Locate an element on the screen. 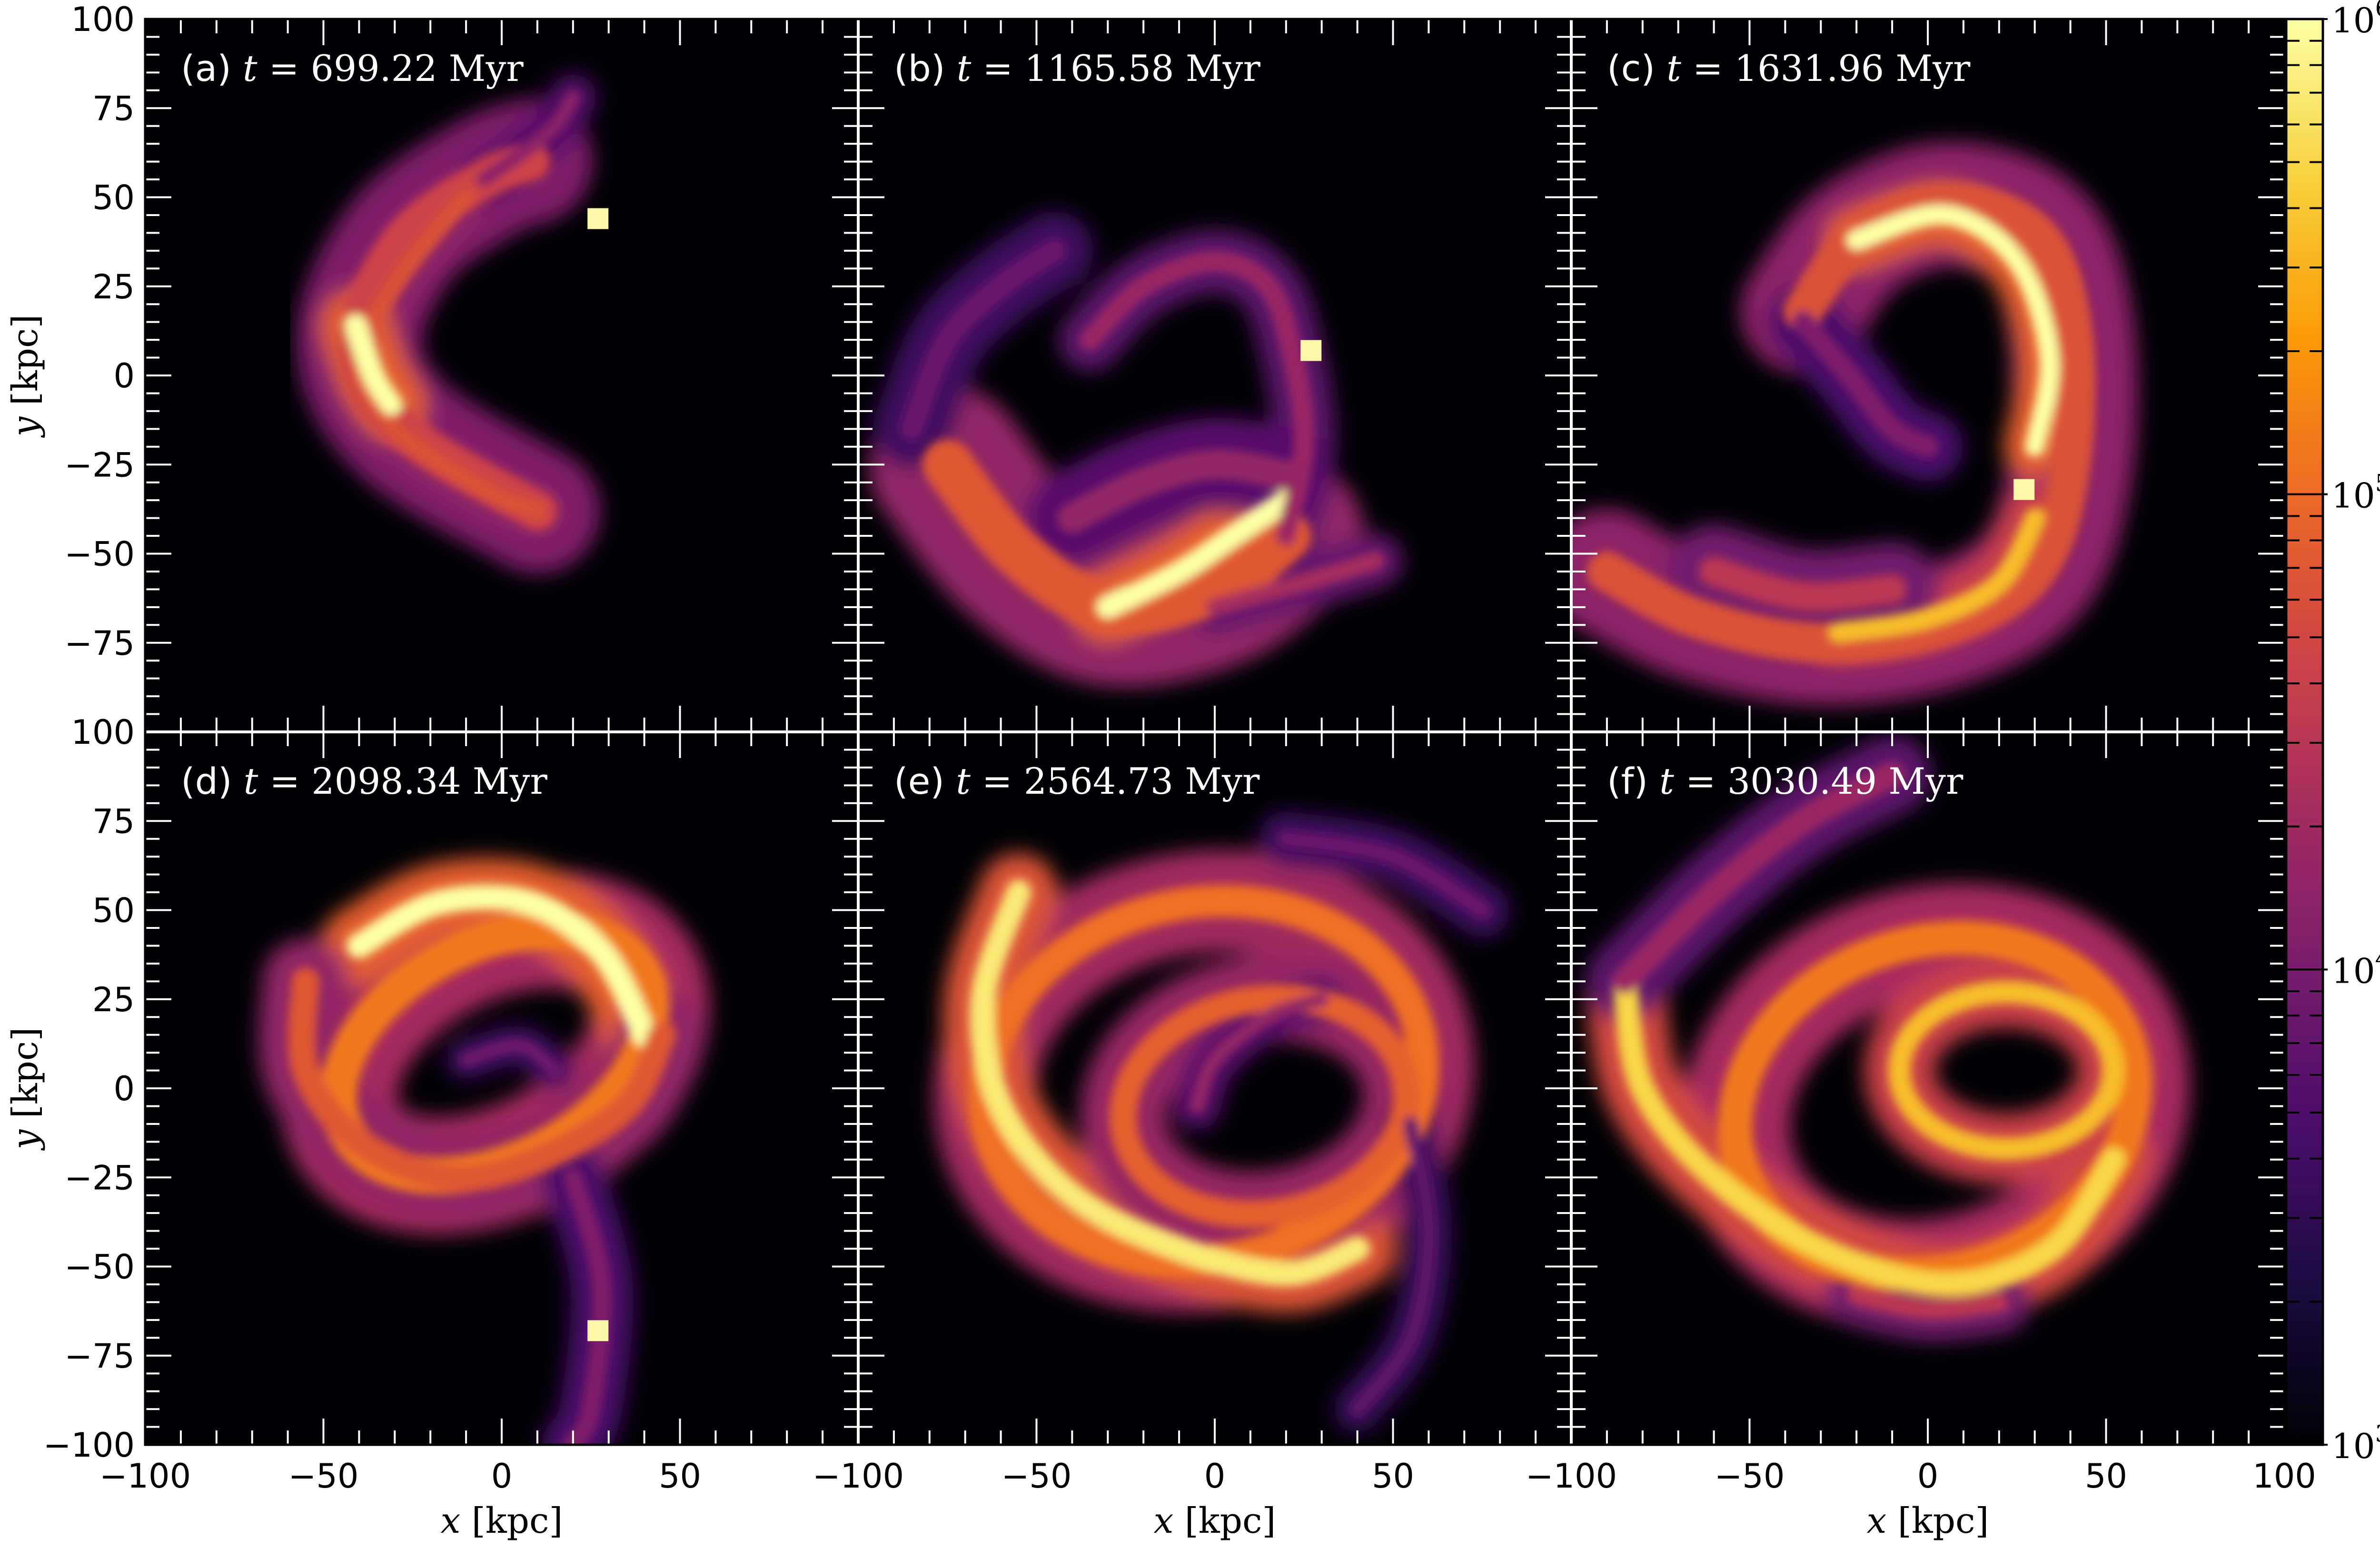 The width and height of the screenshot is (2380, 1548). colorbar: 106105104103Σ [M⊙ kpc⁻²] is located at coordinates (2332, 733).